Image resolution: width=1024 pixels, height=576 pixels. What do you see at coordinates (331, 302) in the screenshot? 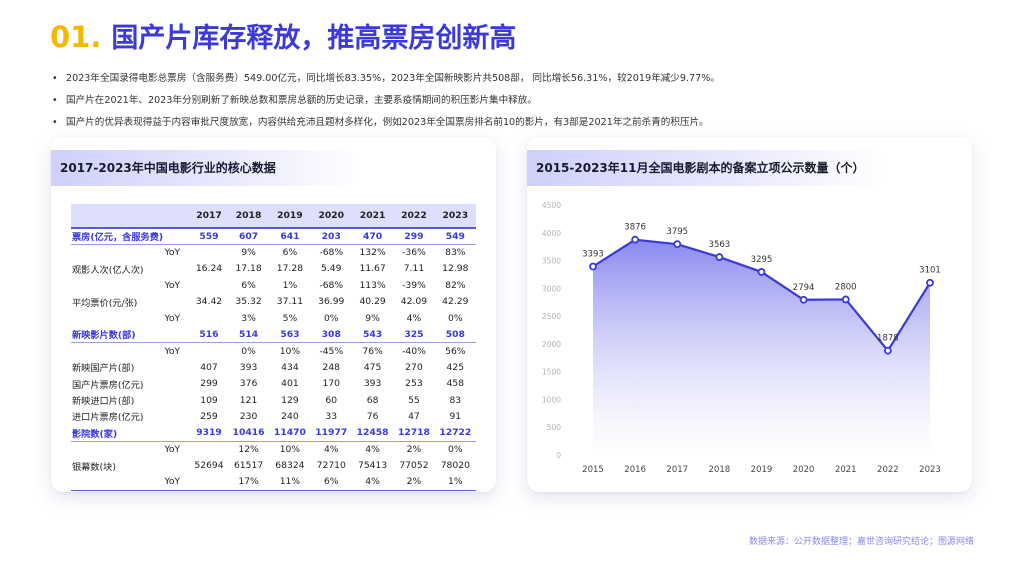
I see `table-cell: 36.99` at bounding box center [331, 302].